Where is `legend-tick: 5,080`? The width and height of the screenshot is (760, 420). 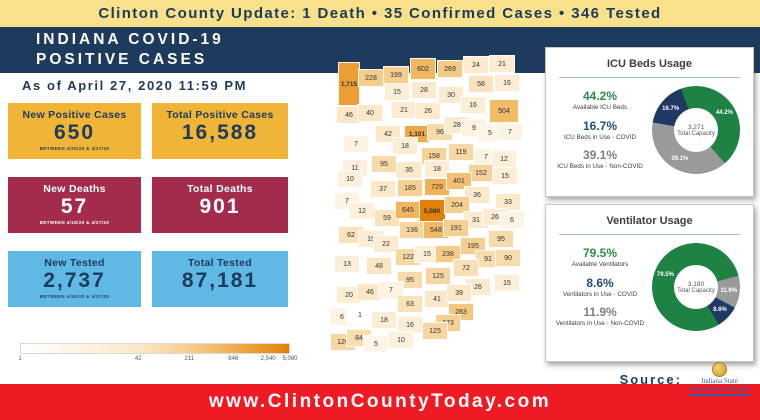
legend-tick: 5,080 is located at coordinates (290, 359).